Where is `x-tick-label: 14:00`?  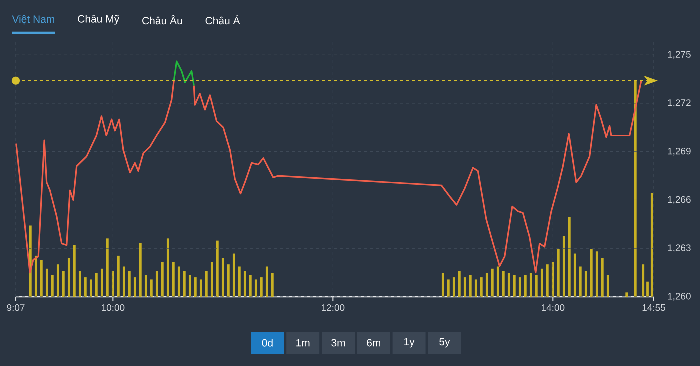 x-tick-label: 14:00 is located at coordinates (553, 308).